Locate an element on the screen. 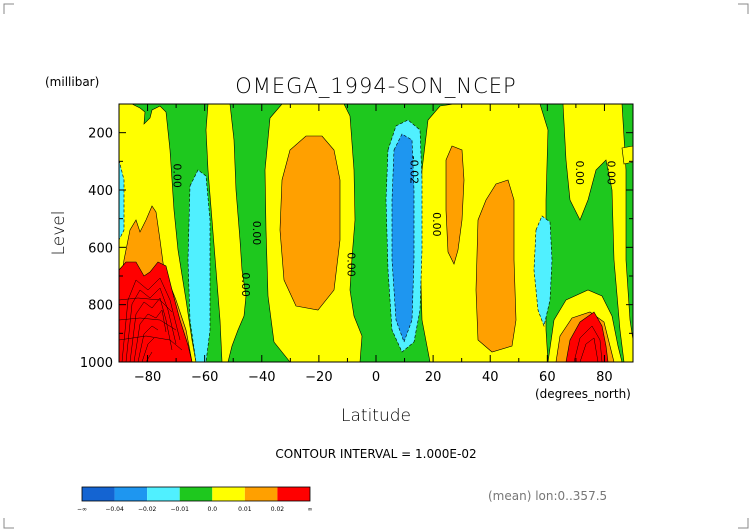 The height and width of the screenshot is (532, 752). region-cyan-edge is located at coordinates (122, 200).